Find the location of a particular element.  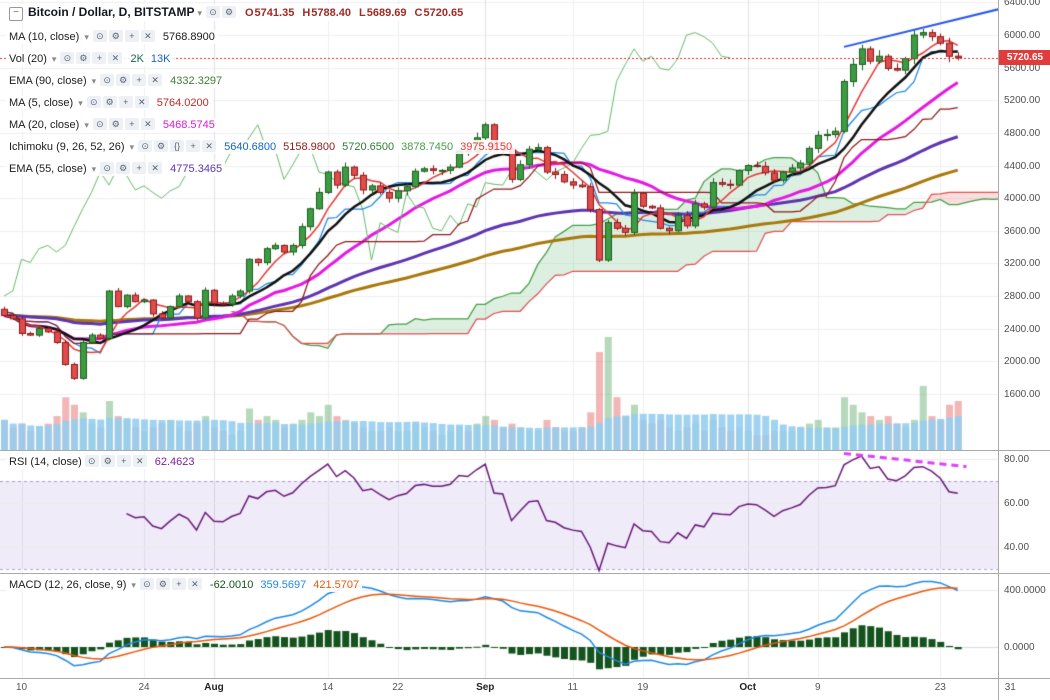

indicator-row: MA (20, close) ▾ ⊙ ⚙ + ✕ 5468.5745 is located at coordinates (112, 125).